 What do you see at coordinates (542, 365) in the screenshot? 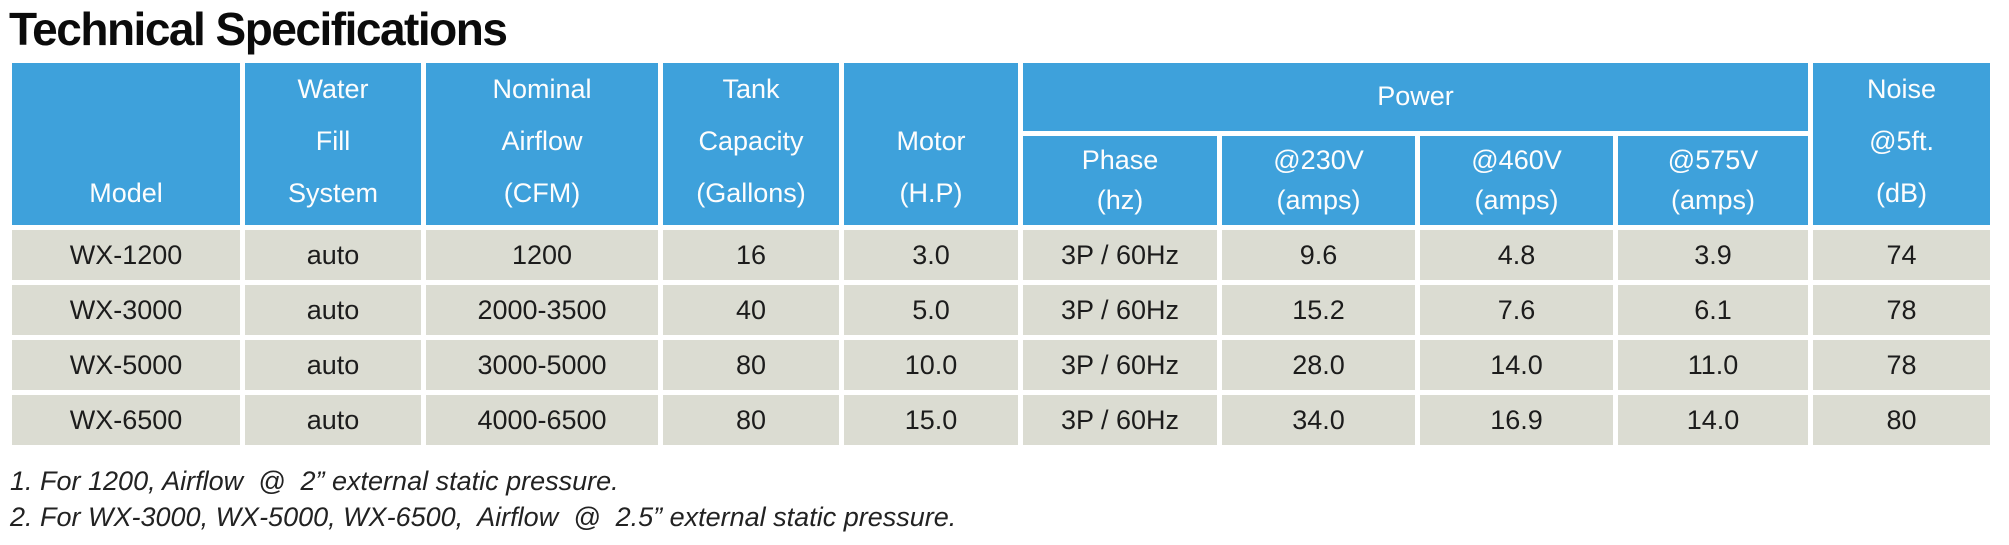
I see `cell-airflow: 3000-5000` at bounding box center [542, 365].